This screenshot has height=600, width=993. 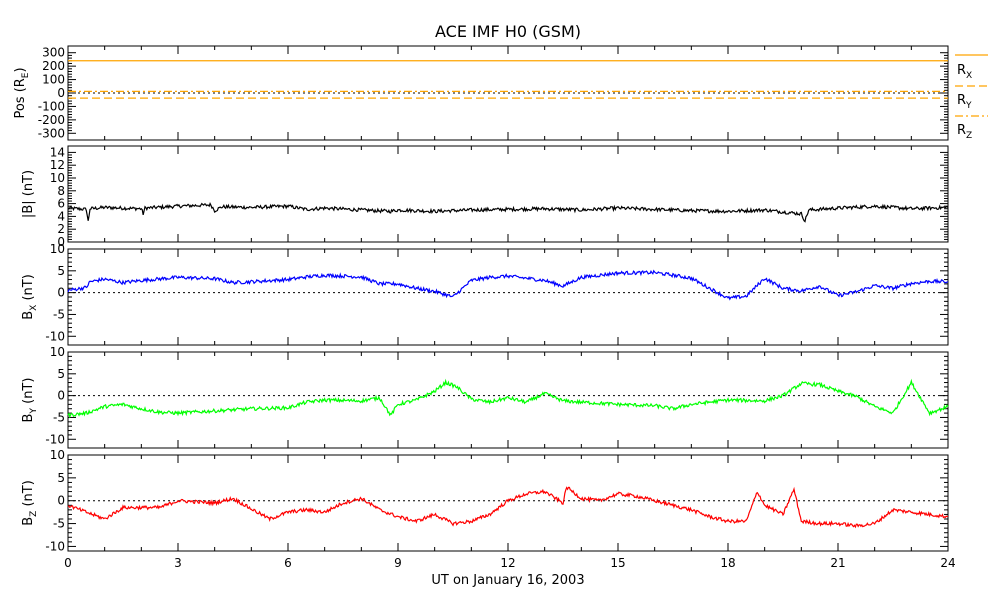 What do you see at coordinates (61, 191) in the screenshot?
I see `y-tick-label: 8` at bounding box center [61, 191].